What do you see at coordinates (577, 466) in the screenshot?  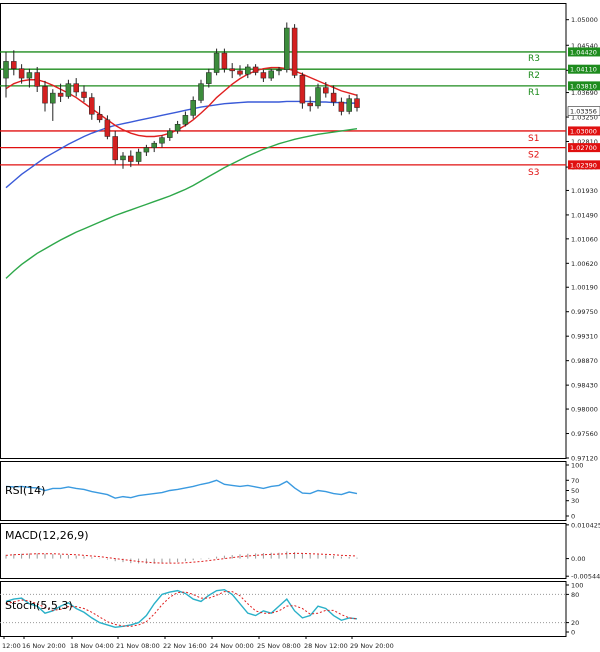 I see `rsi-tick-label: 100` at bounding box center [577, 466].